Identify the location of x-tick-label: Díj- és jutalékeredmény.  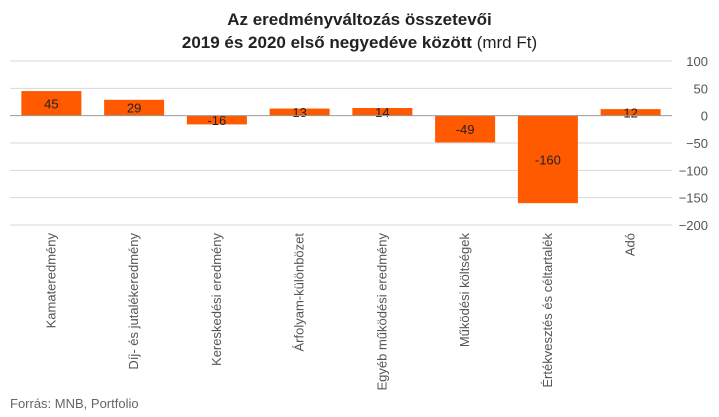
(133, 301).